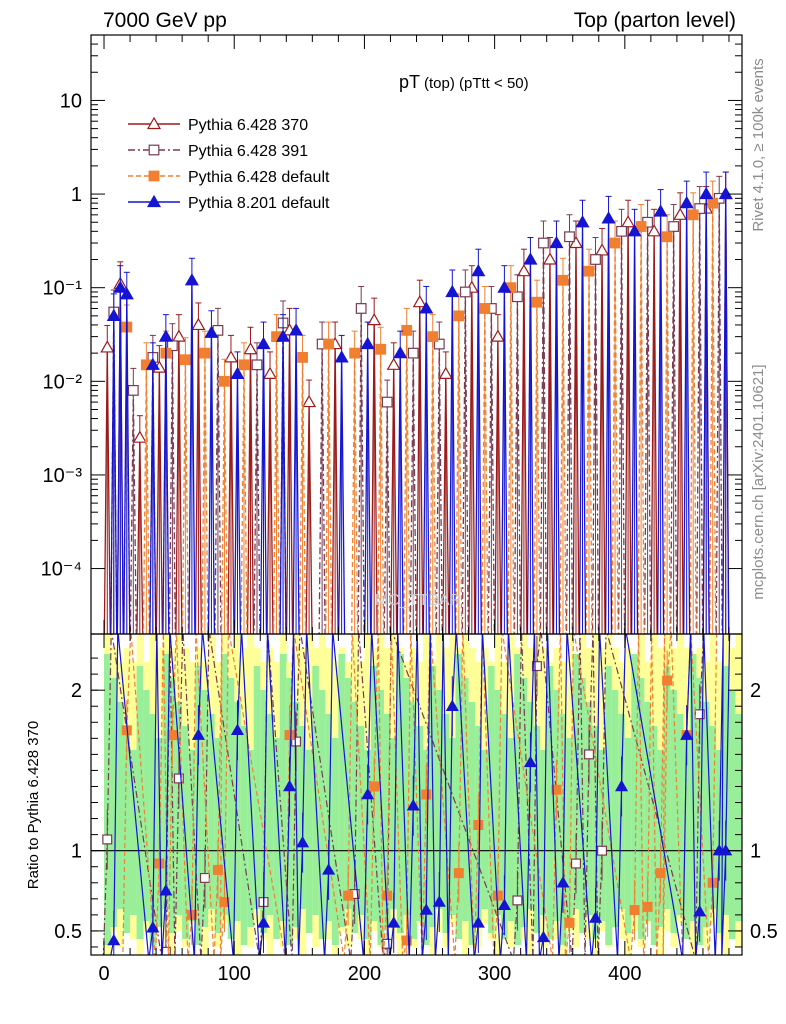  Describe the element at coordinates (71, 101) in the screenshot. I see `y-tick-label: 10` at that location.